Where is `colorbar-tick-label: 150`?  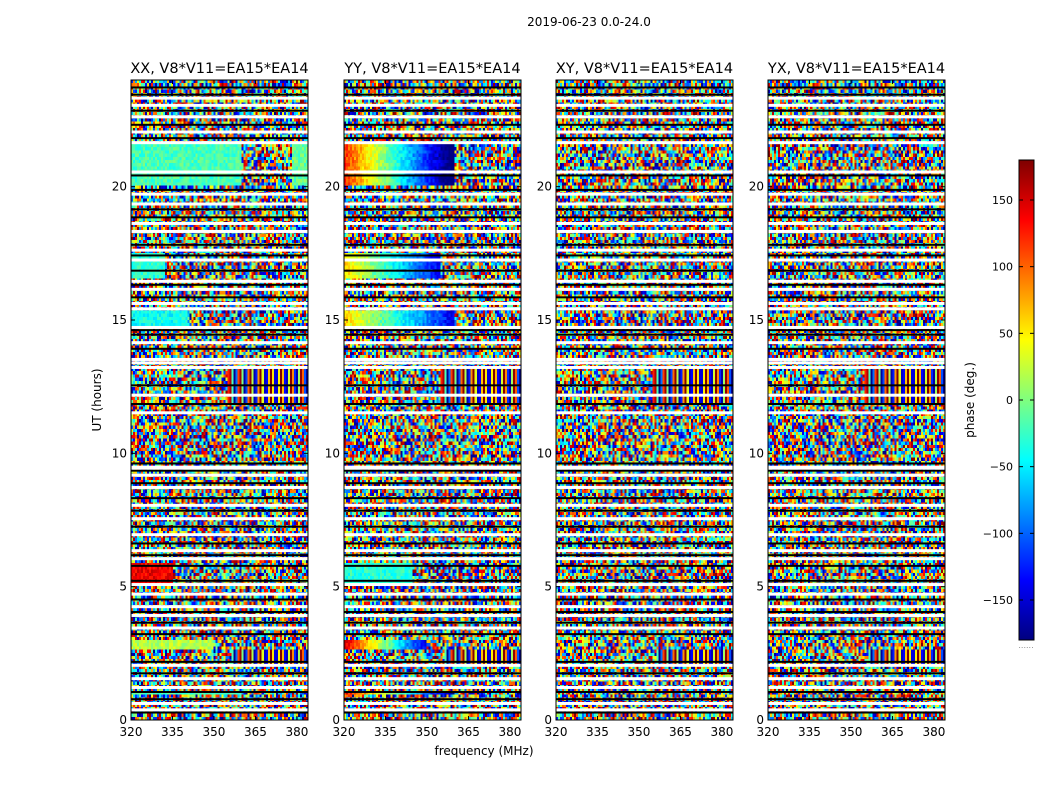 colorbar-tick-label: 150 is located at coordinates (1002, 200).